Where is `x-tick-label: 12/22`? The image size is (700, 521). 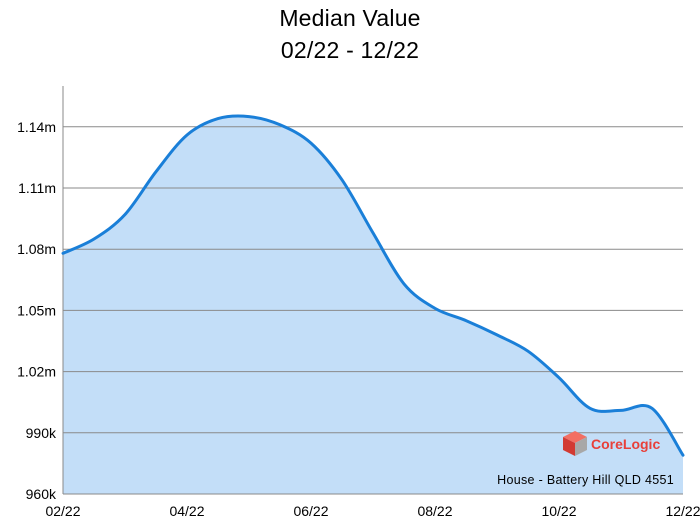
x-tick-label: 12/22 is located at coordinates (682, 511).